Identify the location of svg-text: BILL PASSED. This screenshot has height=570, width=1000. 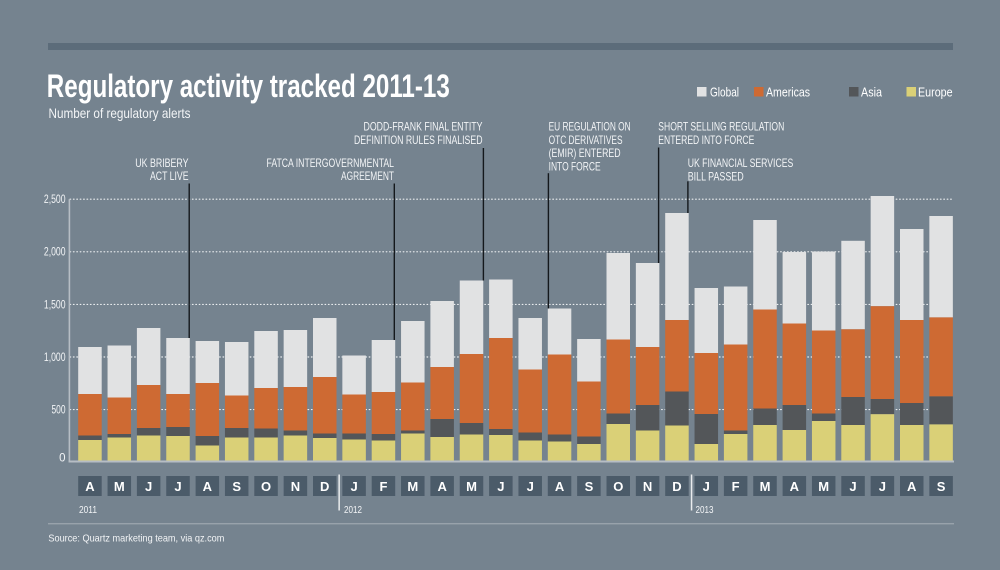
(716, 176).